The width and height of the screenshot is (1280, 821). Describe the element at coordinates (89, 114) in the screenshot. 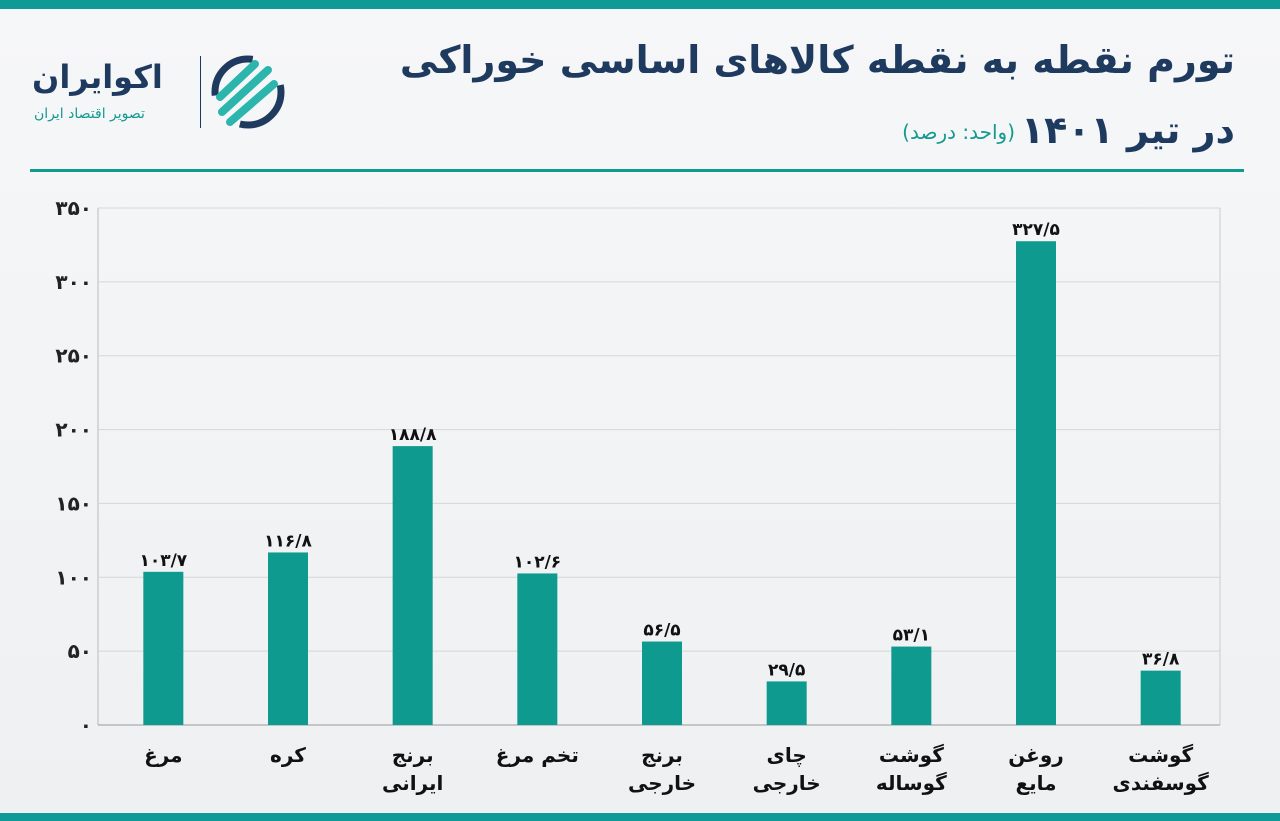

I see `logo-tagline: تصویر اقتصاد ایران` at that location.